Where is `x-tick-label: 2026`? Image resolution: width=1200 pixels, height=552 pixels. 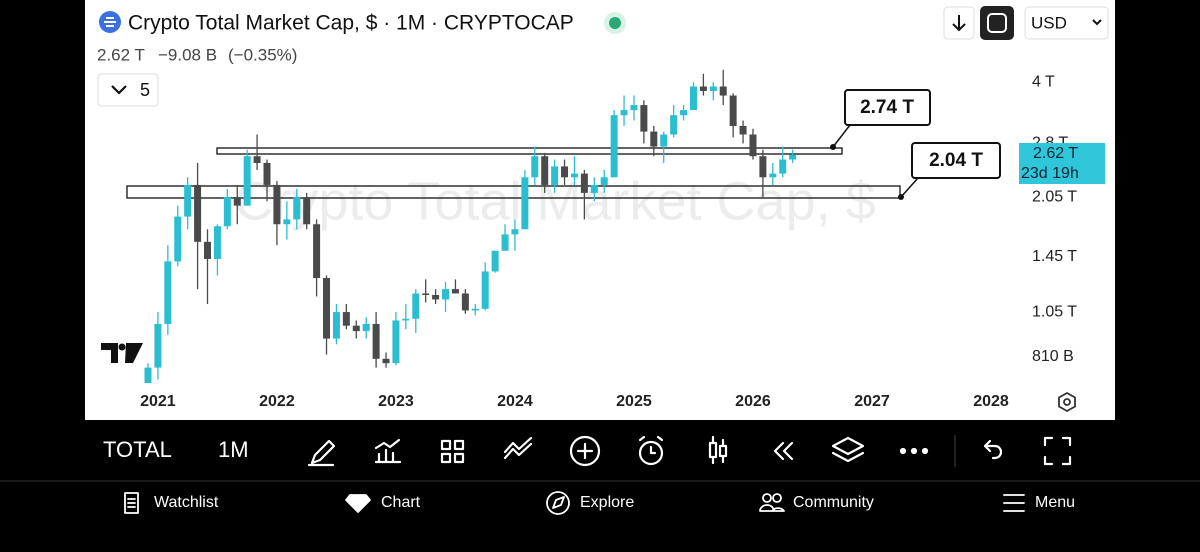
x-tick-label: 2026 is located at coordinates (753, 401).